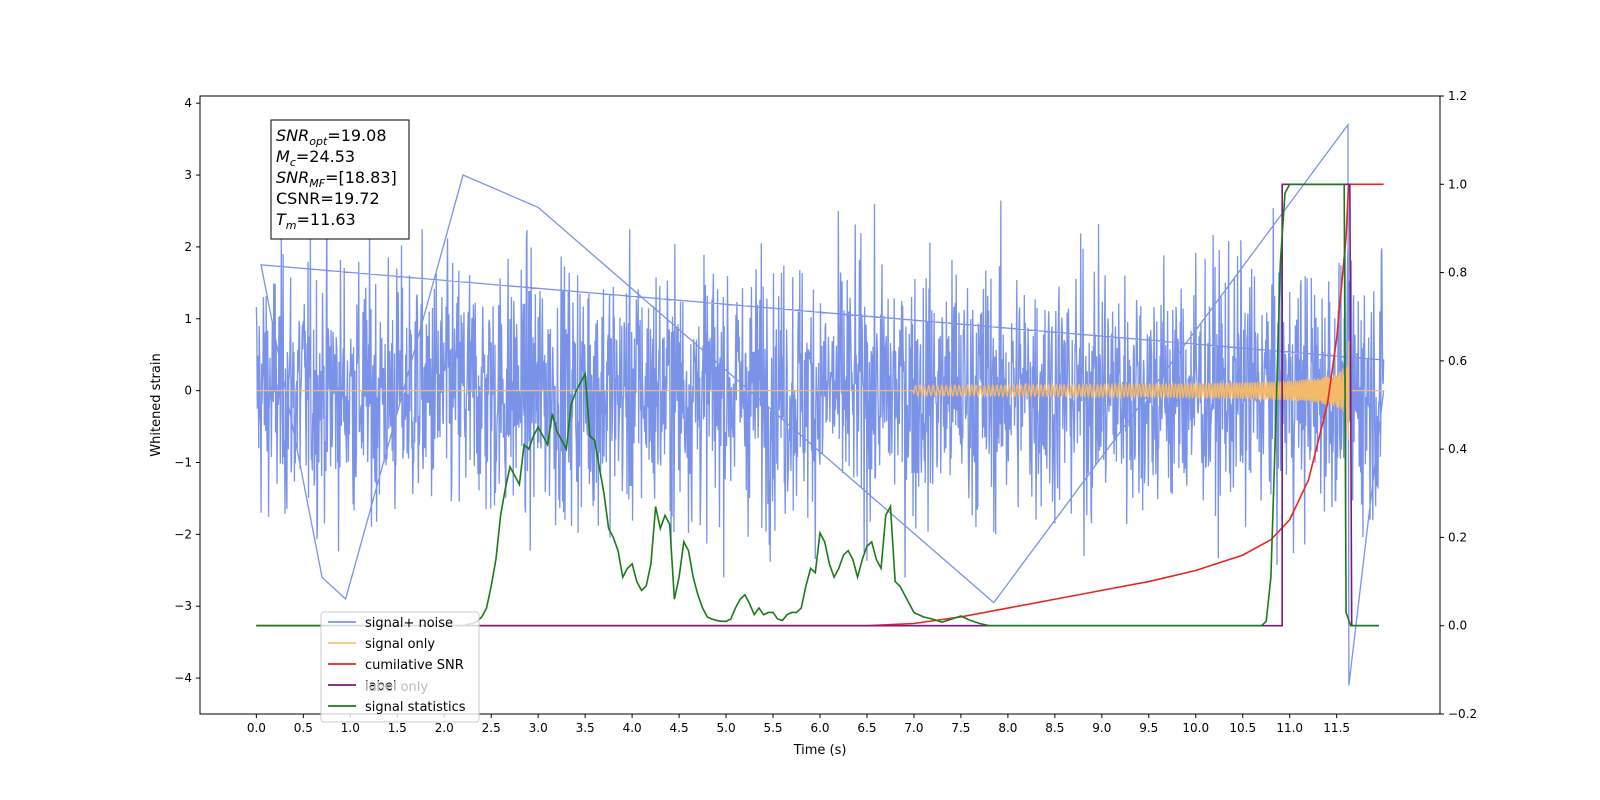 This screenshot has height=800, width=1600. Describe the element at coordinates (380, 686) in the screenshot. I see `legend-label: label` at that location.